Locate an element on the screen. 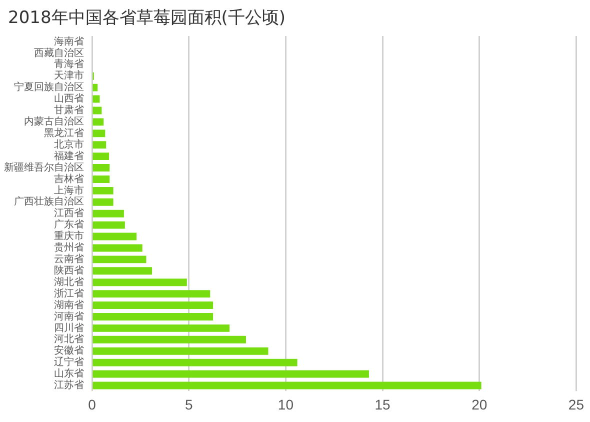  x-tick-label: 15 is located at coordinates (382, 404).